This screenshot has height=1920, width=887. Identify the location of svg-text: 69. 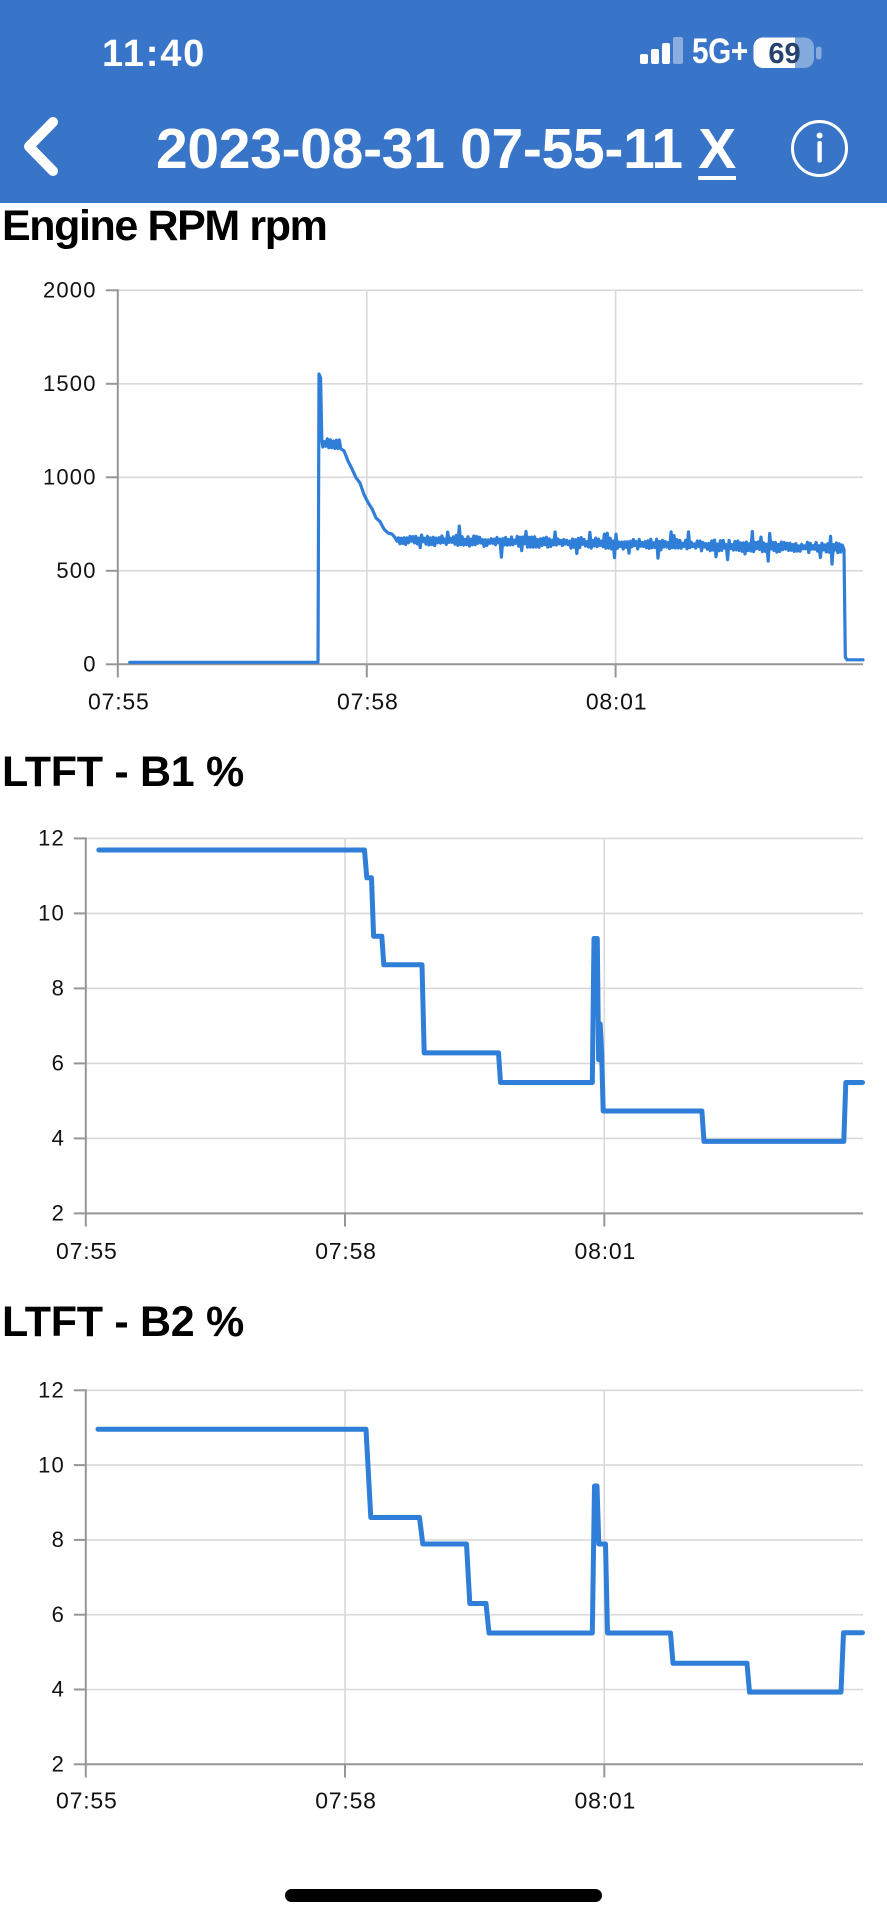
(784, 54).